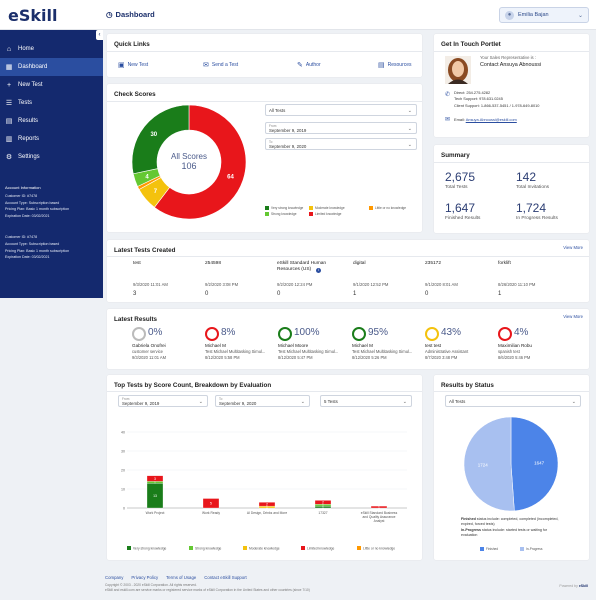 The width and height of the screenshot is (596, 600). What do you see at coordinates (491, 119) in the screenshot?
I see `email-link: Ansuya.Abnoussi@eskill.com` at bounding box center [491, 119].